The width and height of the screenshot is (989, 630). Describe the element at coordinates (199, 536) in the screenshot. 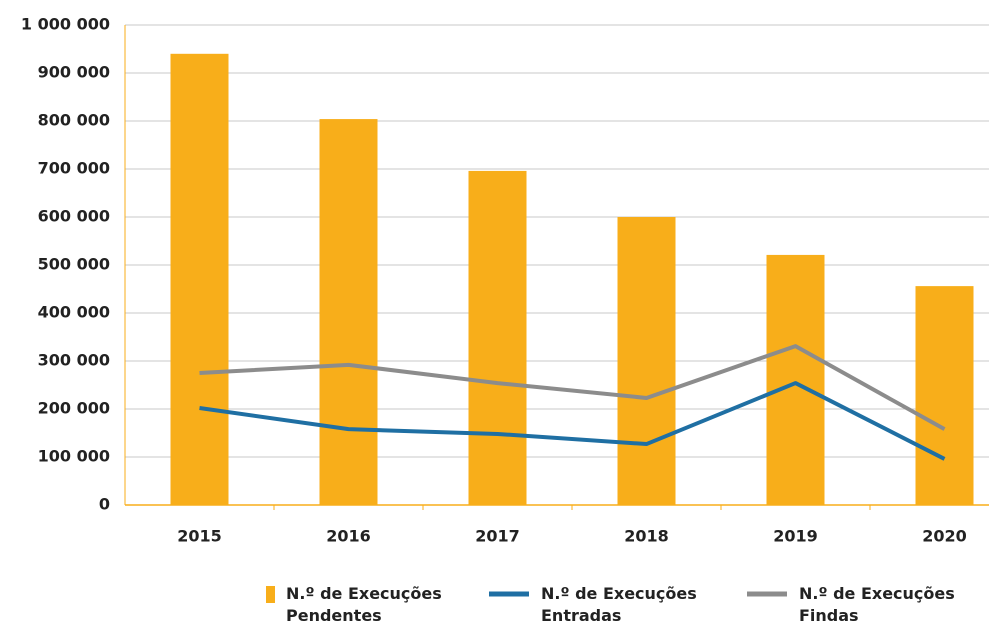

I see `x-tick-label: 2015` at that location.